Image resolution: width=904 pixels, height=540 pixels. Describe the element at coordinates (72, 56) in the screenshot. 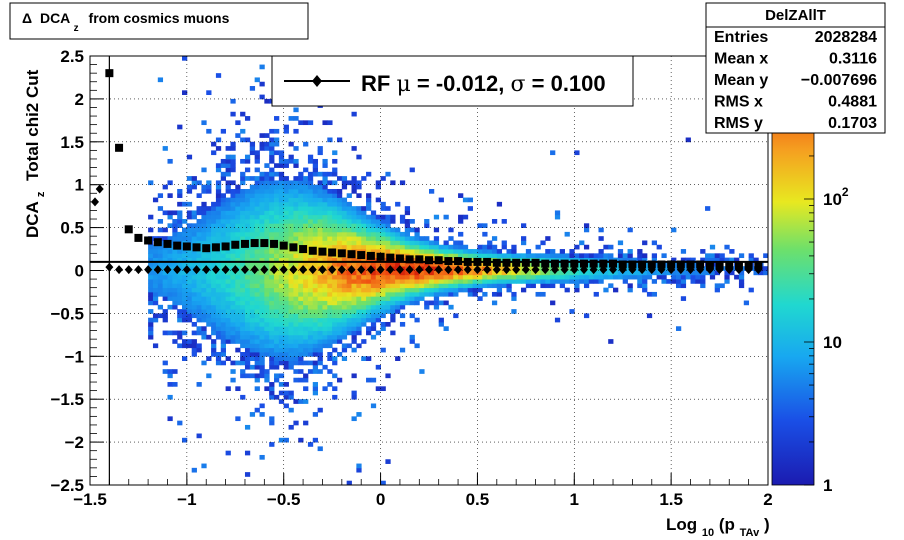

I see `y-tick-label: 2.5` at that location.